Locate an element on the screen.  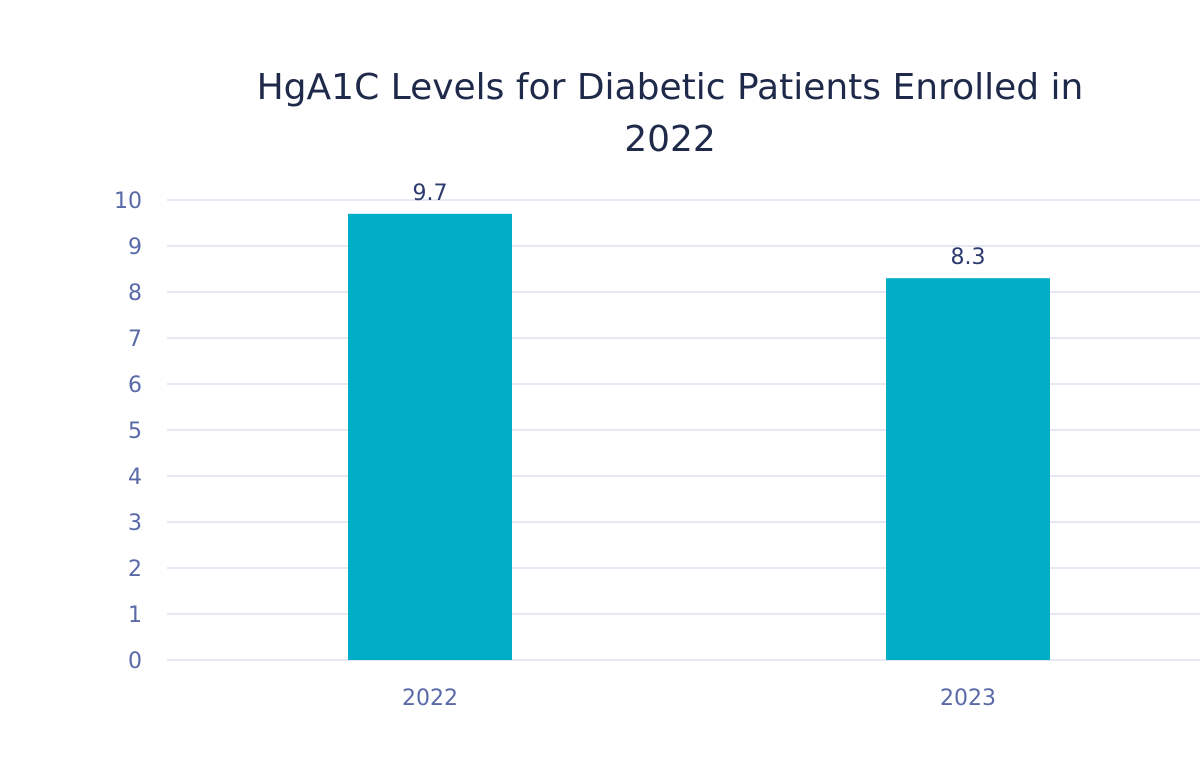
y-tick-label: 2 is located at coordinates (135, 569).